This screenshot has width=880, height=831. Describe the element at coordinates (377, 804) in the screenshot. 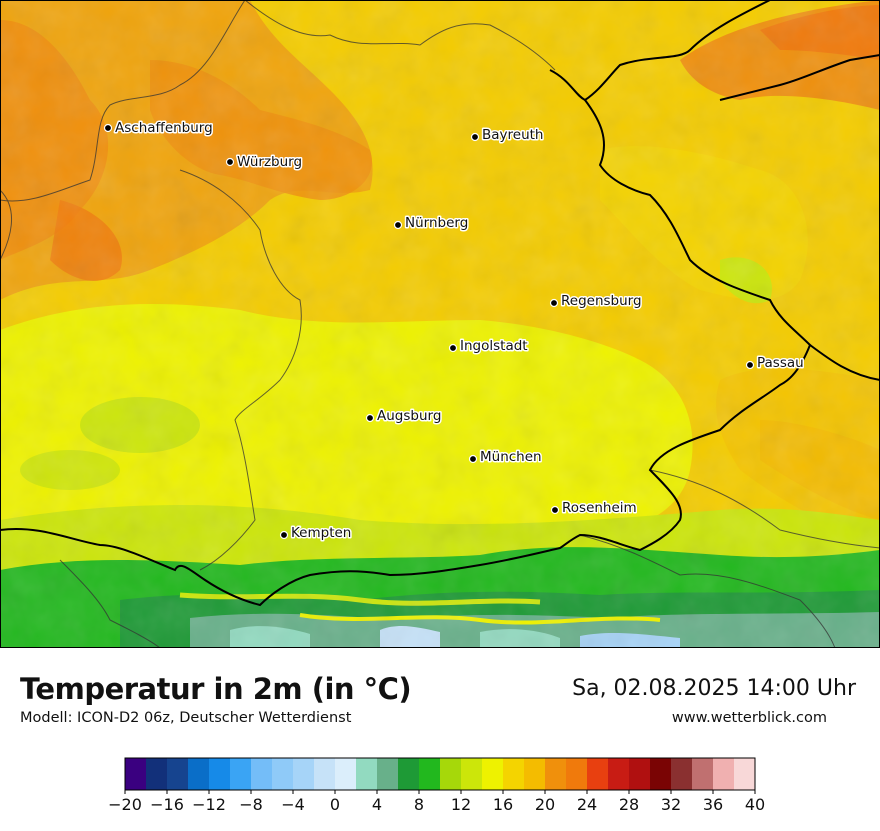

I see `legend-tick-label: 4` at that location.